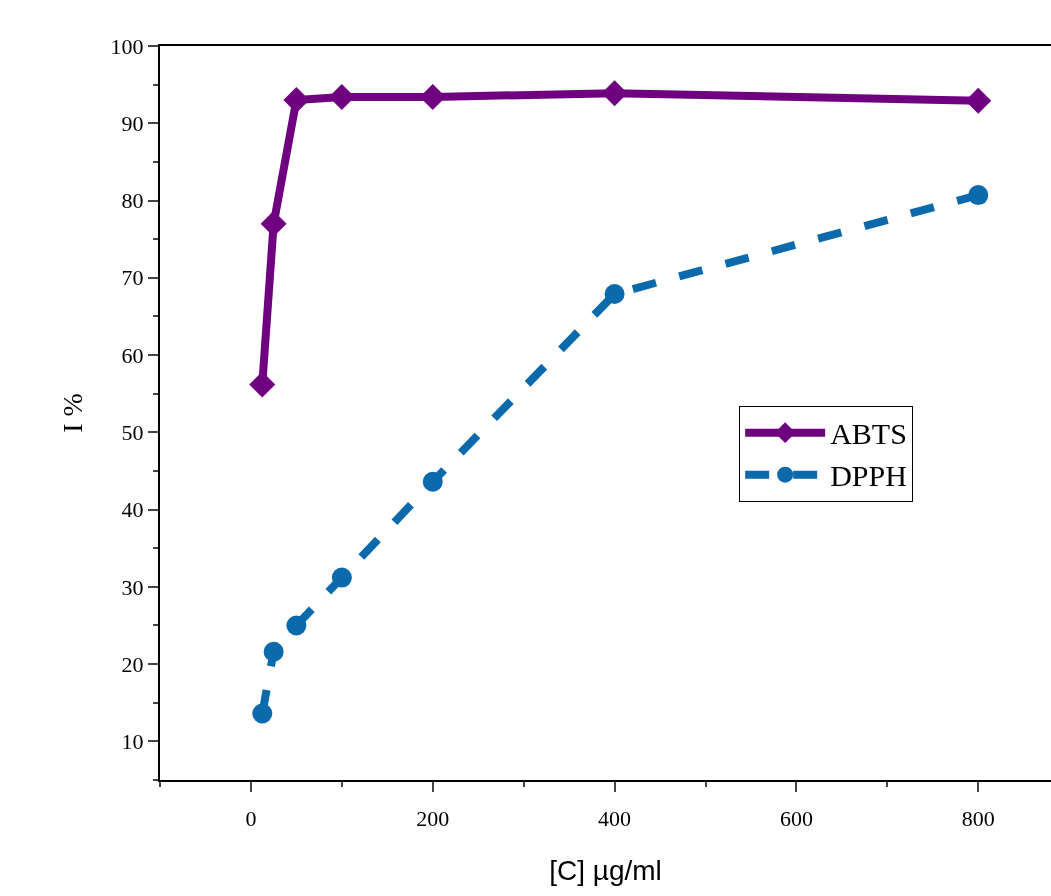 The image size is (1051, 896). I want to click on x-tick-label: 800, so click(978, 819).